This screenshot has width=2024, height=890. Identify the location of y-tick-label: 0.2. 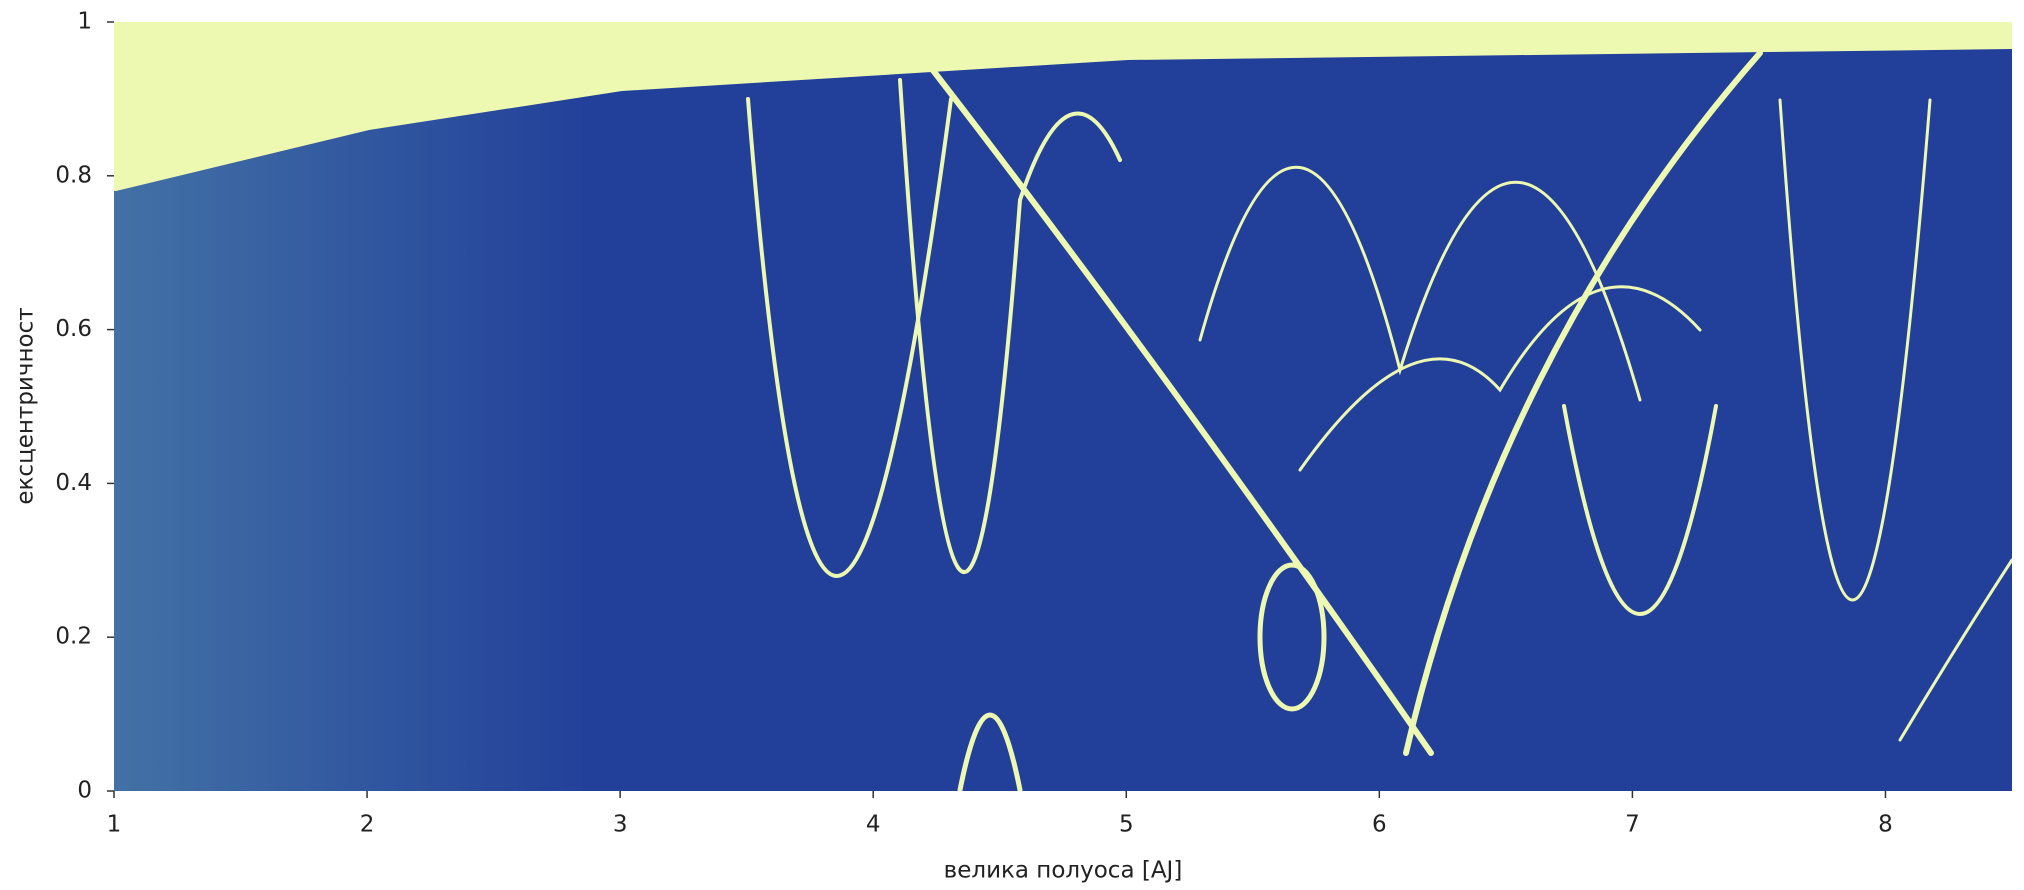
(73, 637).